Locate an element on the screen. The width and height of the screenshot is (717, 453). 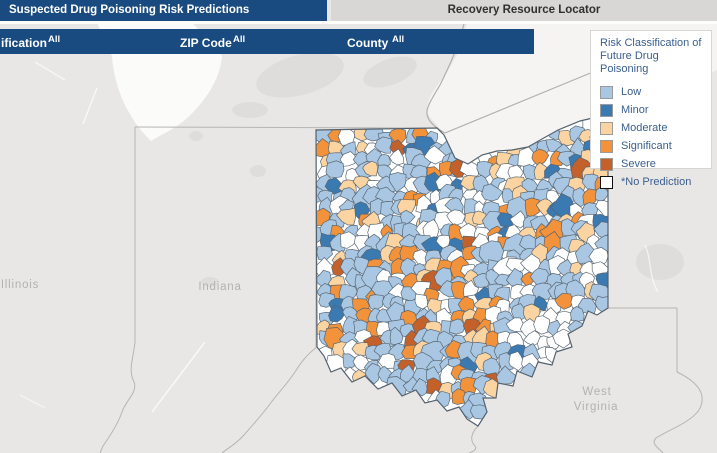
filter-county-value: All is located at coordinates (398, 39).